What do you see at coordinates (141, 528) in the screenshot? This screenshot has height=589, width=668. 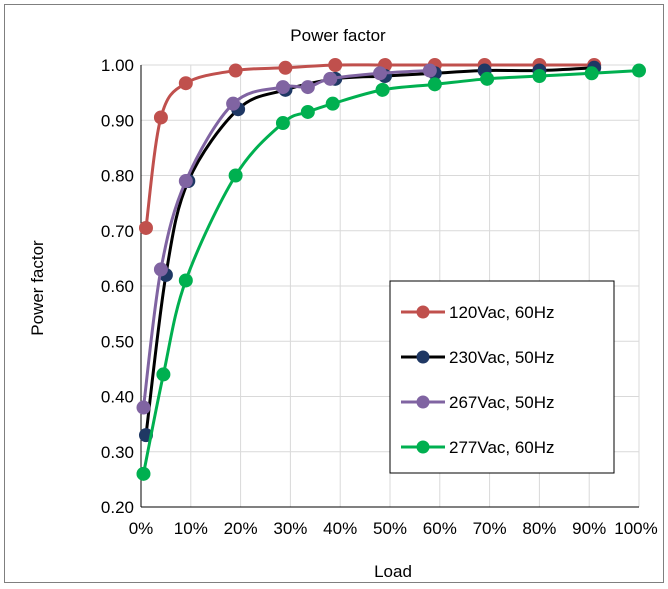 I see `x-tick-label: 0%` at bounding box center [141, 528].